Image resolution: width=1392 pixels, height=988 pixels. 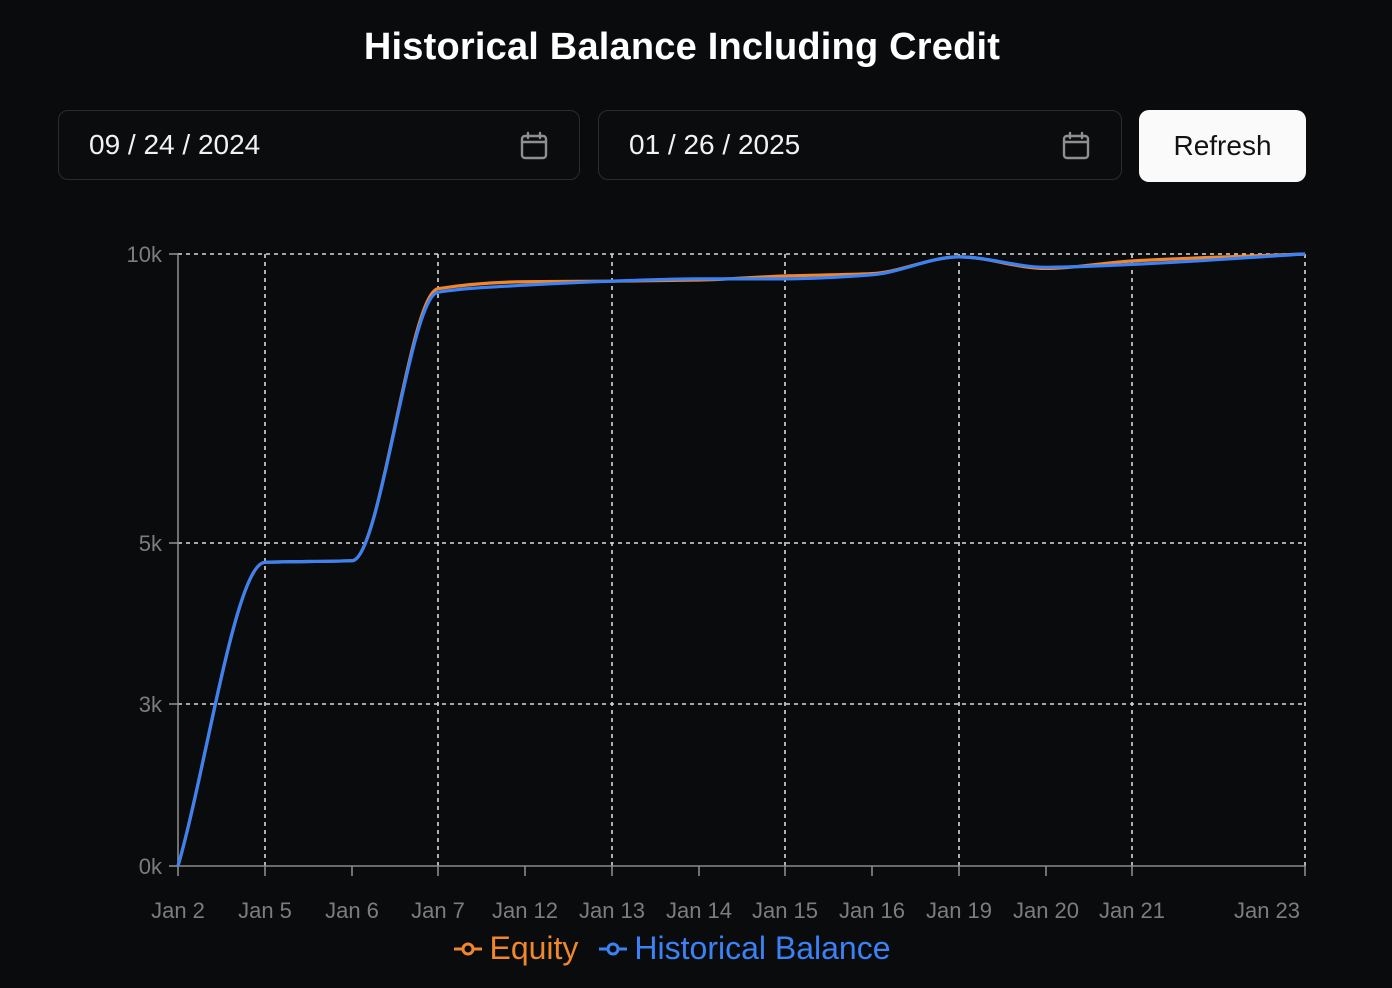 I want to click on x-tick-label: Jan 14, so click(x=699, y=910).